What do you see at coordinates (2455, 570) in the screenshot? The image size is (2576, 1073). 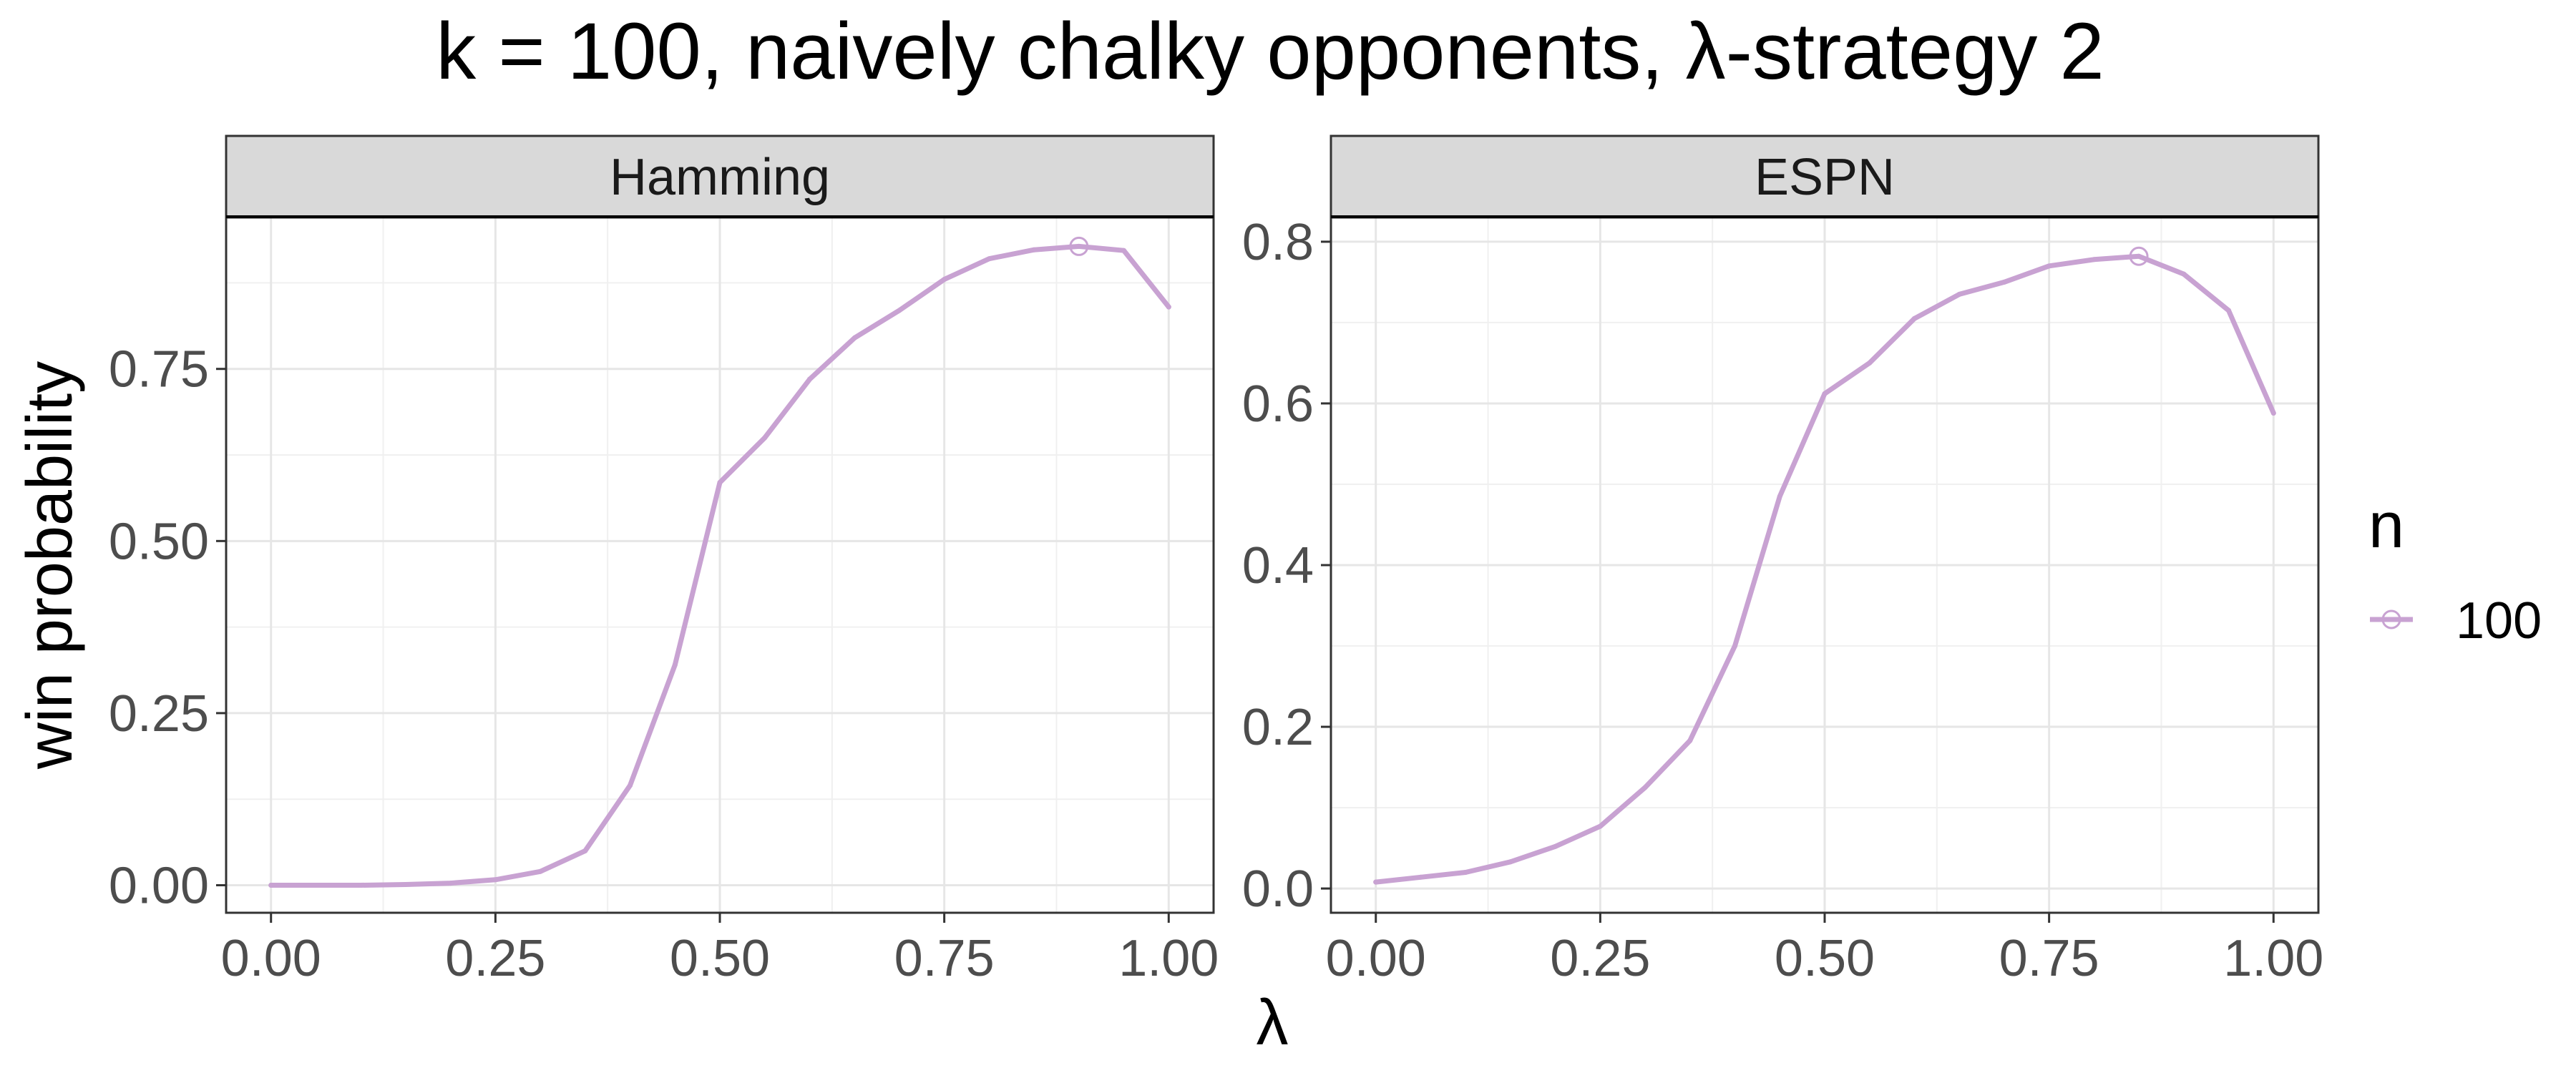 I see `legend: n 100` at bounding box center [2455, 570].